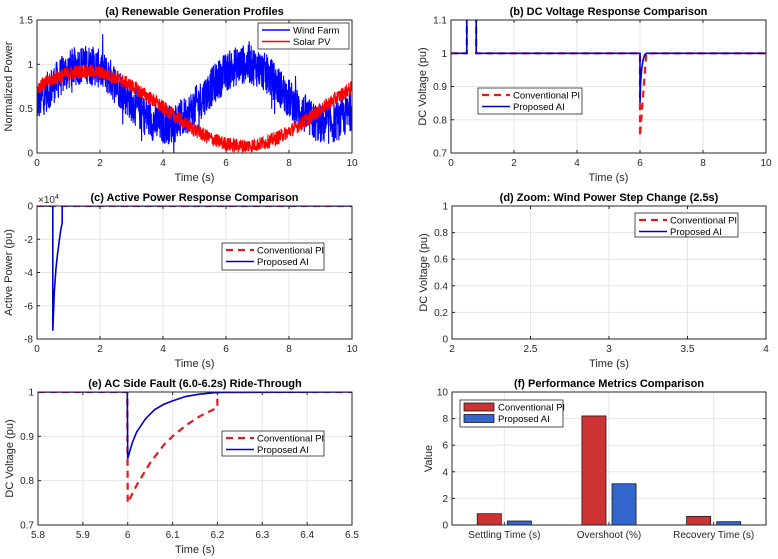  I want to click on ticks: 0.7 0.8 0.9 1 5.8 5.9 6 6.1 6.2 6.3 6.4 6.5, so click(189, 465).